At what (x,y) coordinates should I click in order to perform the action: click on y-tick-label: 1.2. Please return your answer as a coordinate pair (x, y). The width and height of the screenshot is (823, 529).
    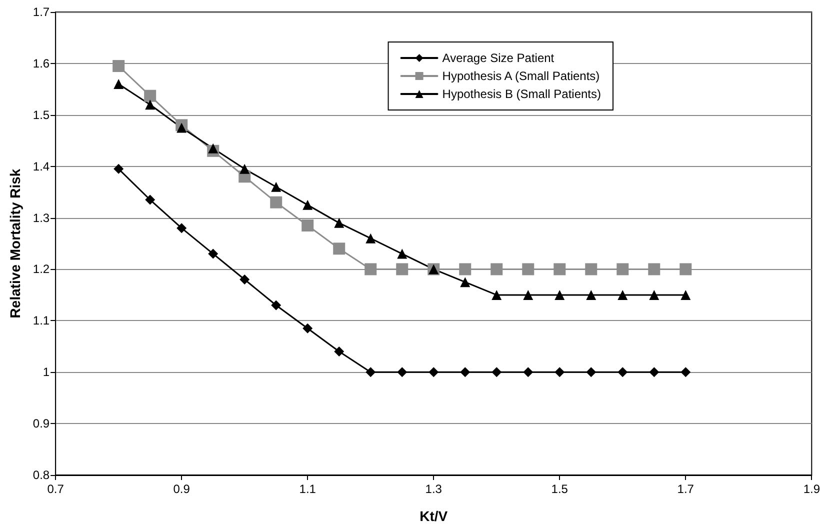
    Looking at the image, I should click on (41, 269).